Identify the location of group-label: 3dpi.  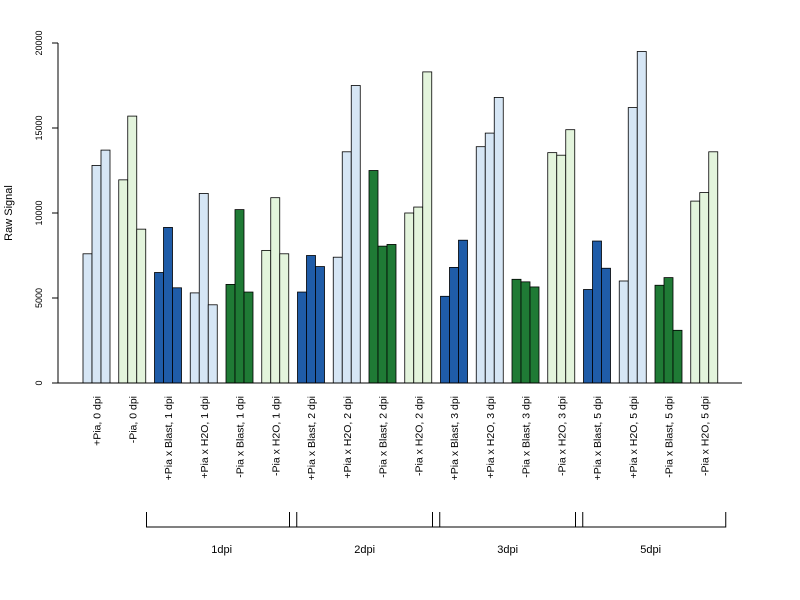
(507, 550).